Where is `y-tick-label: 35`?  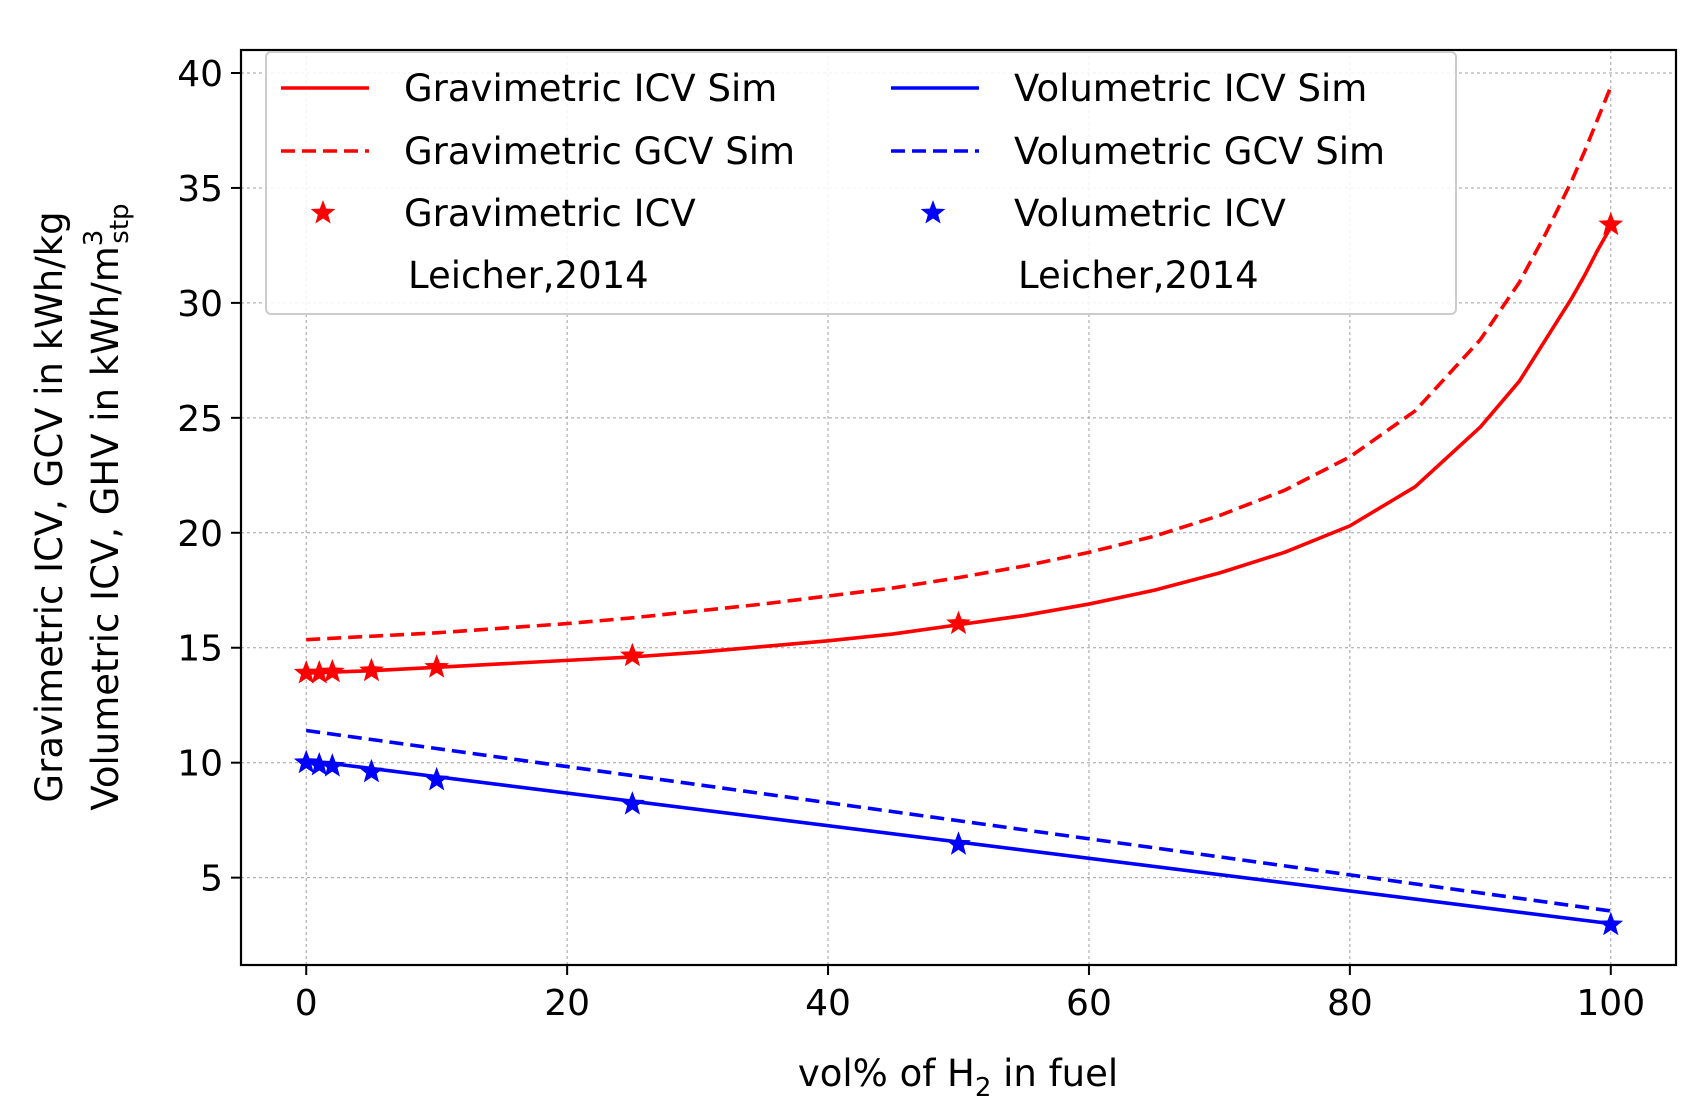
y-tick-label: 35 is located at coordinates (200, 189).